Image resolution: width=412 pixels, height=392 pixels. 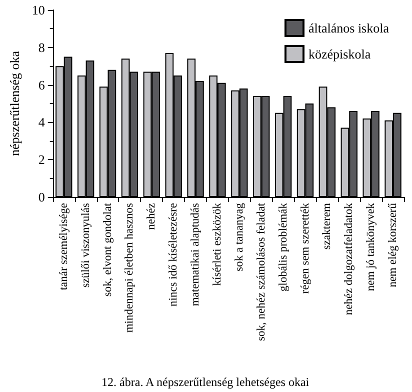 I want to click on x-tick-label: nehéz dolgozatfeladatok, so click(x=349, y=259).